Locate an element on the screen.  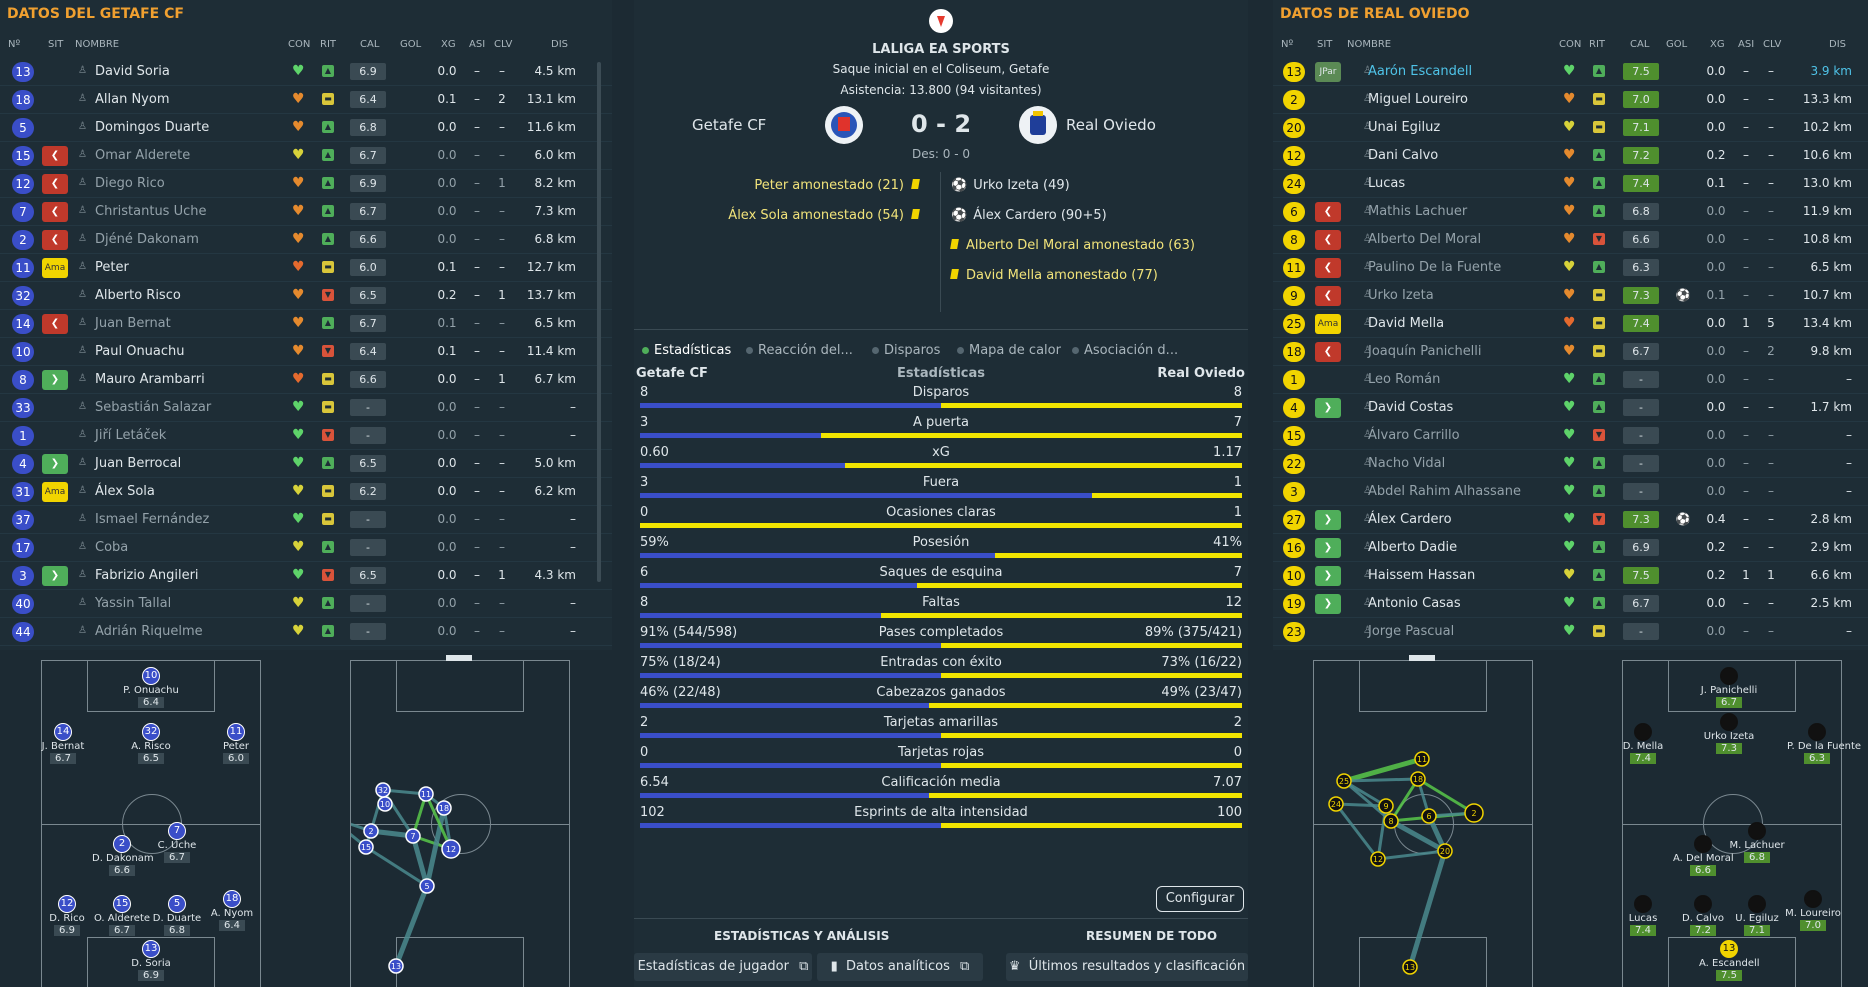
player-row: 27 ❯ ♙ Álex Cardero ♥ ▼ 7.3 ⚽ 0.4 – – 2.8 km is located at coordinates (1570, 520).